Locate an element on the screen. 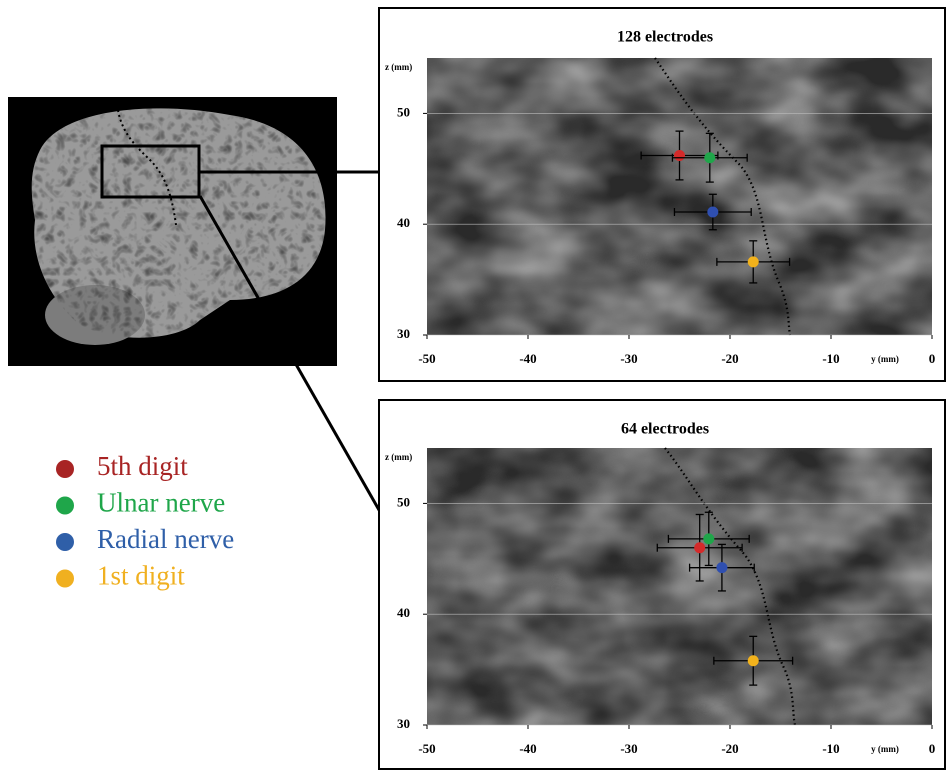  chart-title: 128 electrodes is located at coordinates (665, 37).